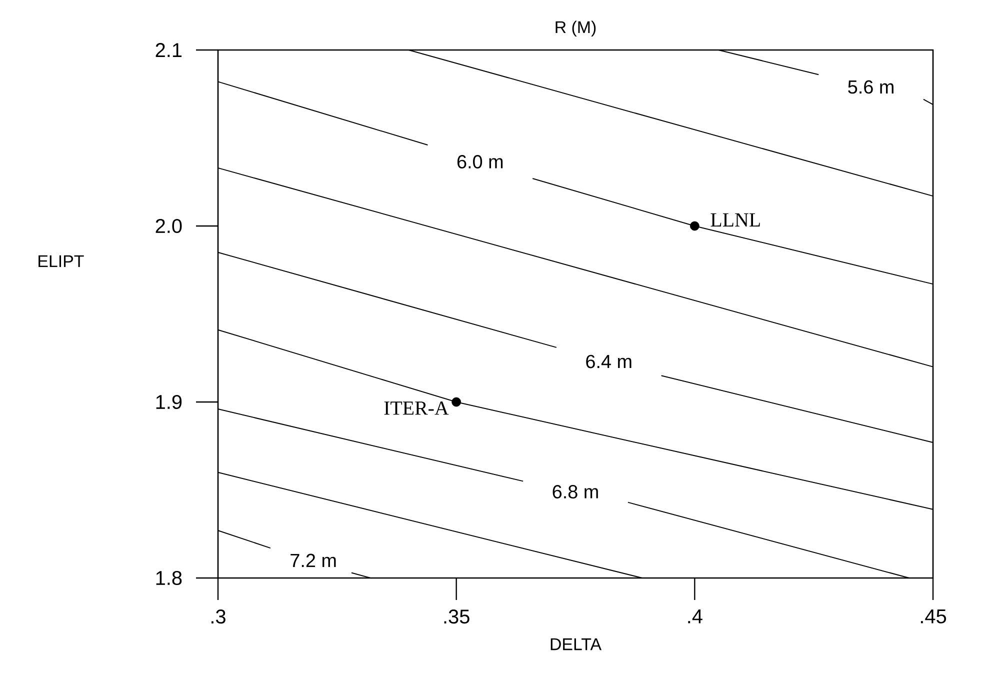  Describe the element at coordinates (576, 644) in the screenshot. I see `x-axis-title: DELTA` at that location.